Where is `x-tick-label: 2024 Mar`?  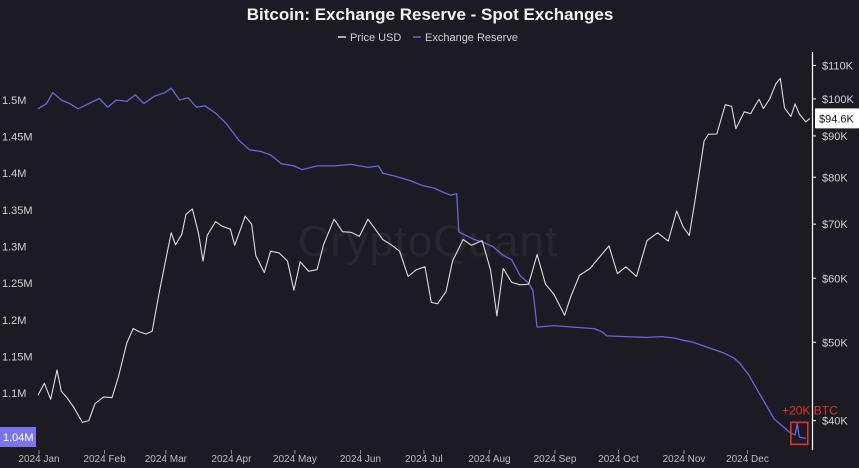
x-tick-label: 2024 Mar is located at coordinates (166, 459).